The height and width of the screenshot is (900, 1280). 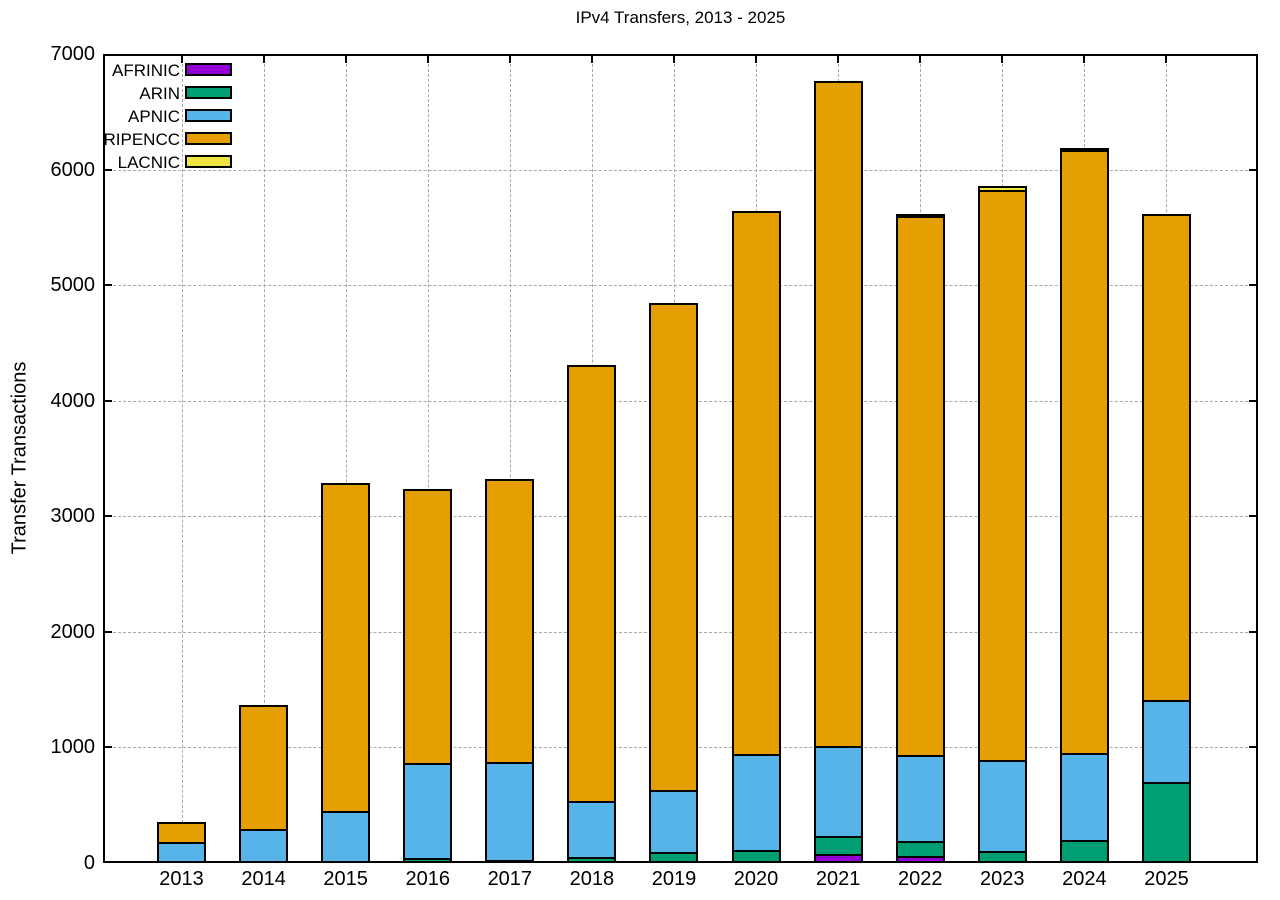 What do you see at coordinates (756, 855) in the screenshot?
I see `bar-segment-ARIN-2020` at bounding box center [756, 855].